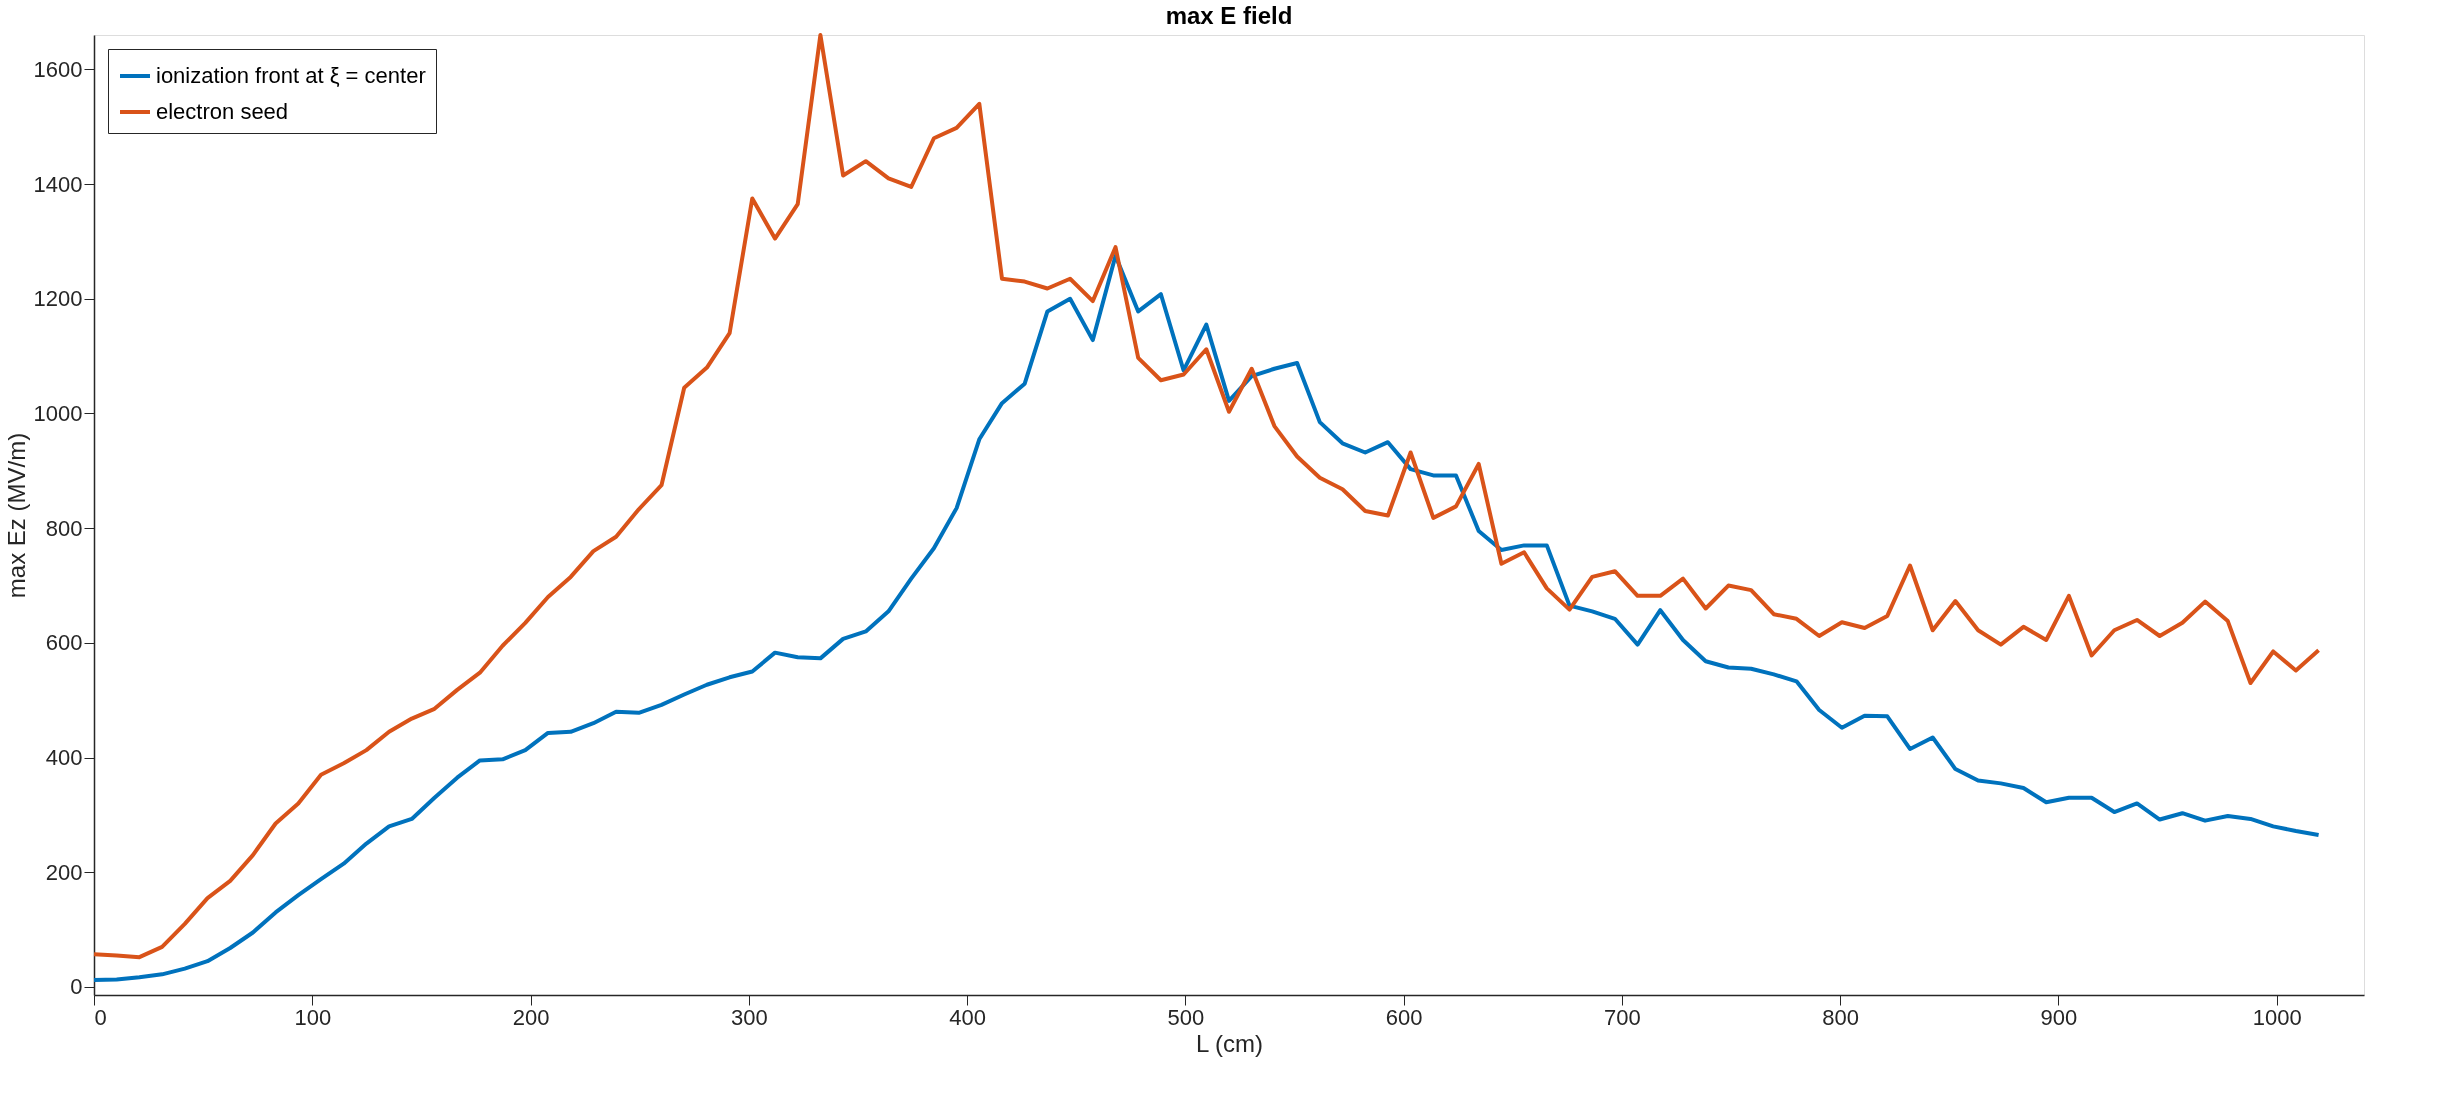 This screenshot has width=2458, height=1110. What do you see at coordinates (58, 184) in the screenshot?
I see `y-tick-label: 1400` at bounding box center [58, 184].